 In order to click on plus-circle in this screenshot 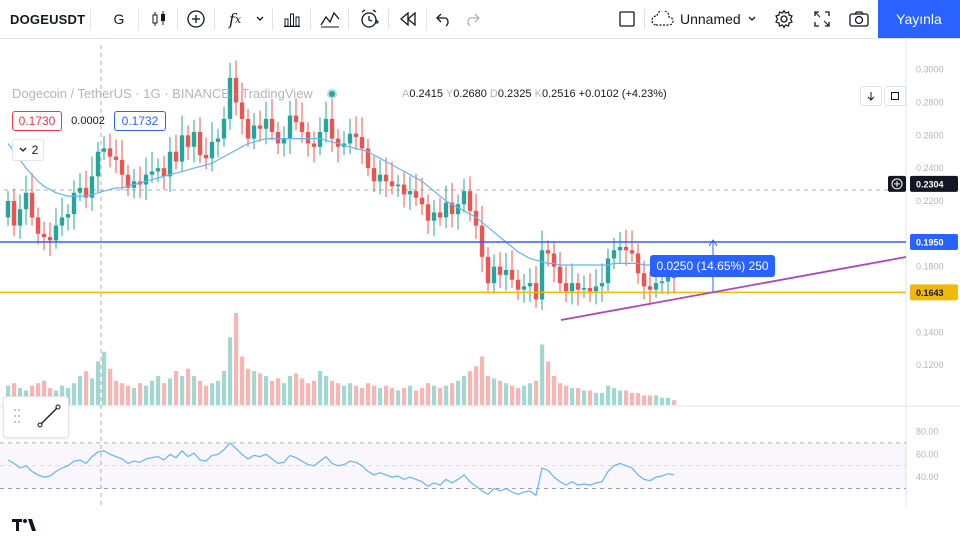, I will do `click(897, 184)`.